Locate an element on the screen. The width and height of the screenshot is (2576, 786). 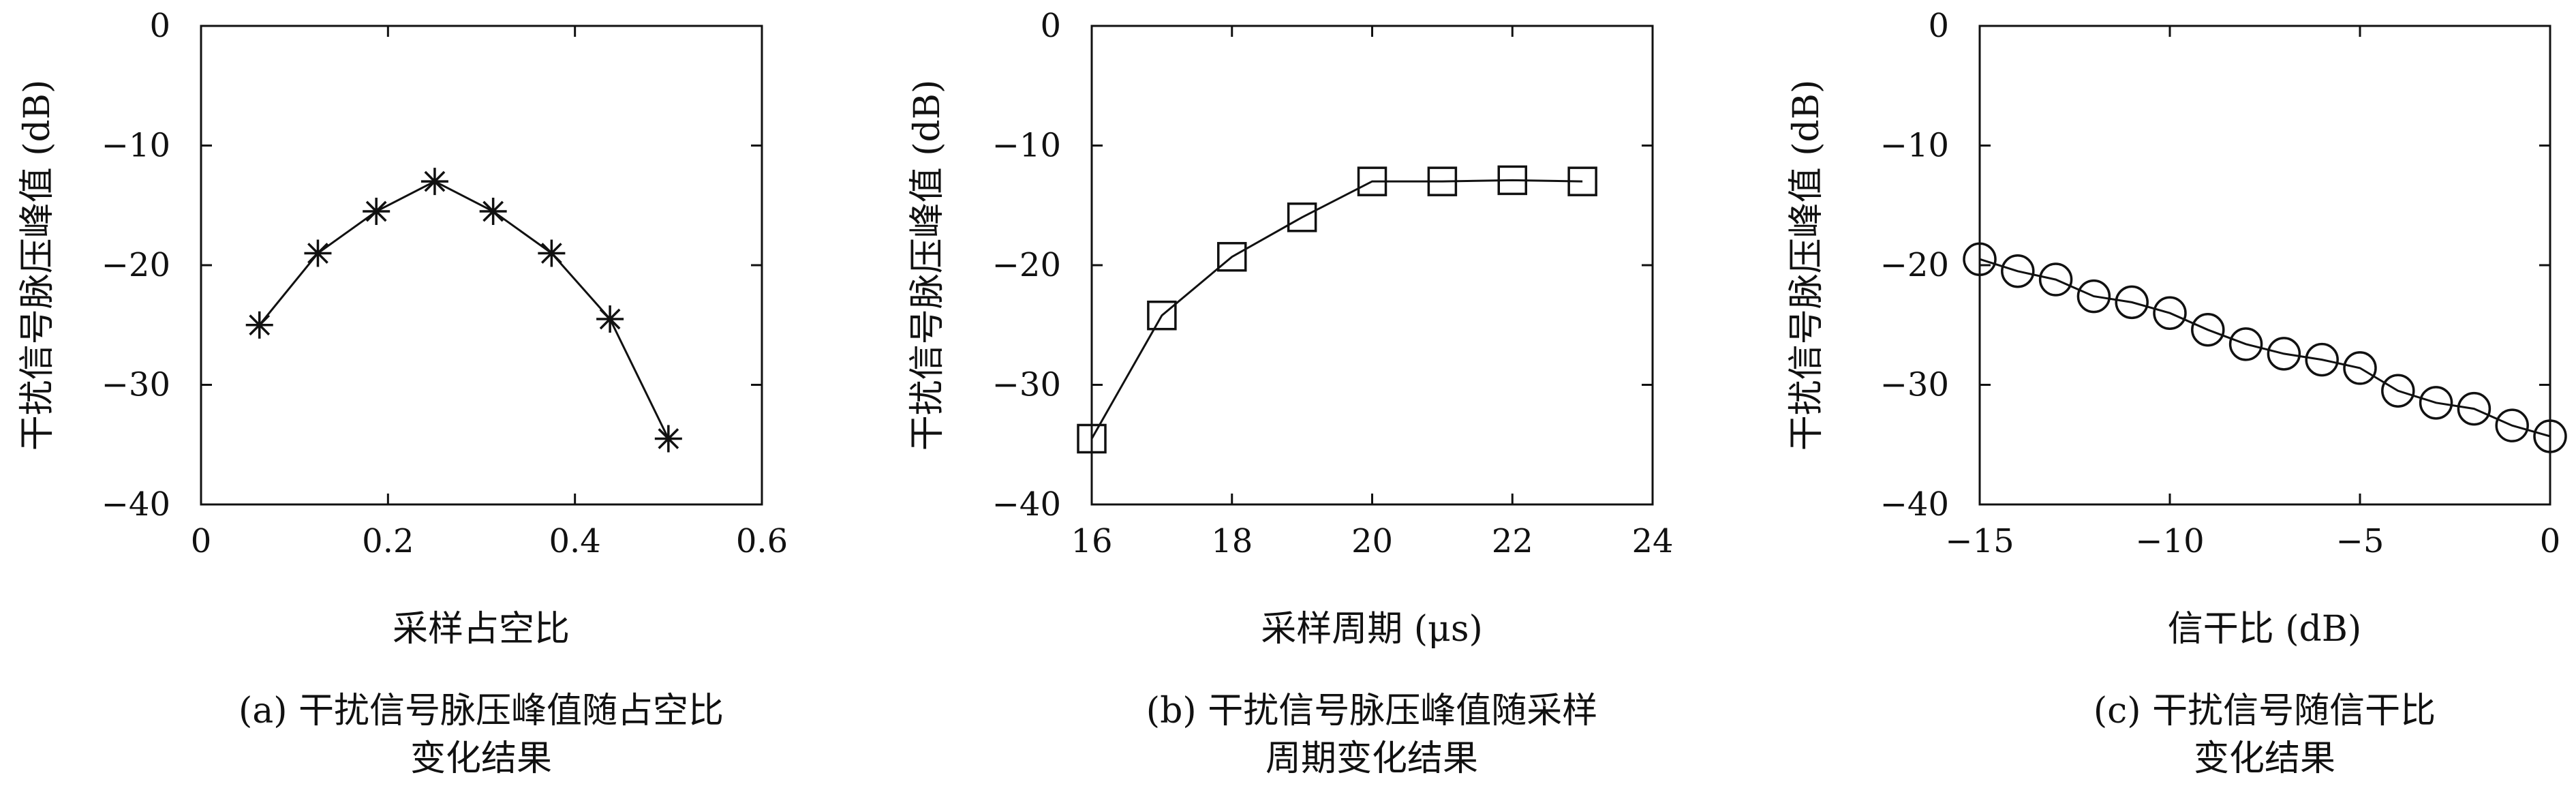
chart-a-y-tick-label: −10 is located at coordinates (136, 146).